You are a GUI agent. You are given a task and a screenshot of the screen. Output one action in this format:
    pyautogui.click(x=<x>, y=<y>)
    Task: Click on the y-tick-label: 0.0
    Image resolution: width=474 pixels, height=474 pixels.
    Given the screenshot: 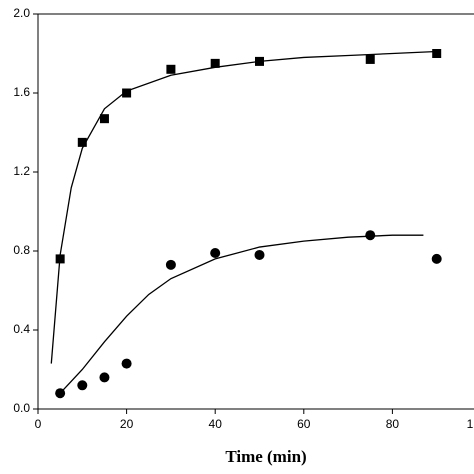 What is the action you would take?
    pyautogui.click(x=21, y=408)
    